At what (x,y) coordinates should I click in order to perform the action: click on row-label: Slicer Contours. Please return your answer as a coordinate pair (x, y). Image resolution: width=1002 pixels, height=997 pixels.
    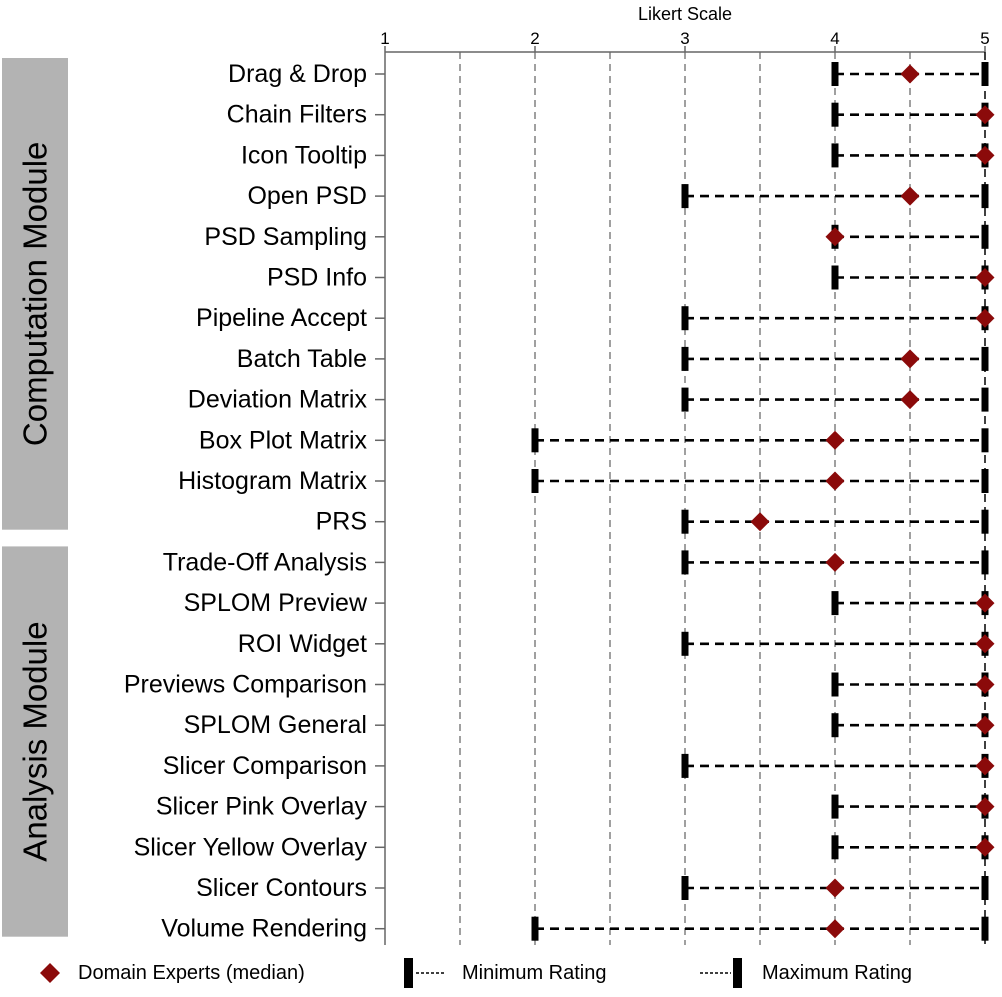
    Looking at the image, I should click on (281, 888).